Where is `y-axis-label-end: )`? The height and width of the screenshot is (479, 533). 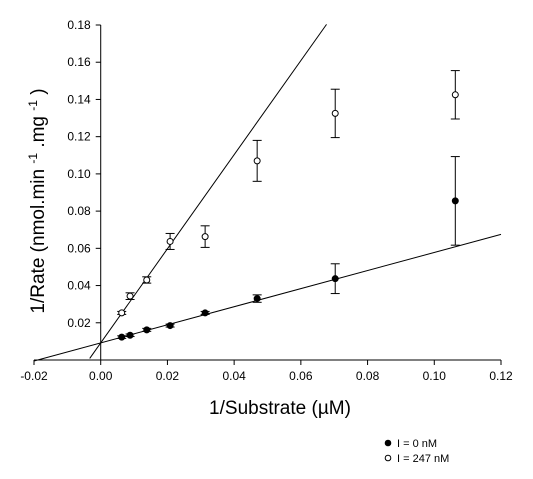
y-axis-label-end: ) is located at coordinates (38, 91).